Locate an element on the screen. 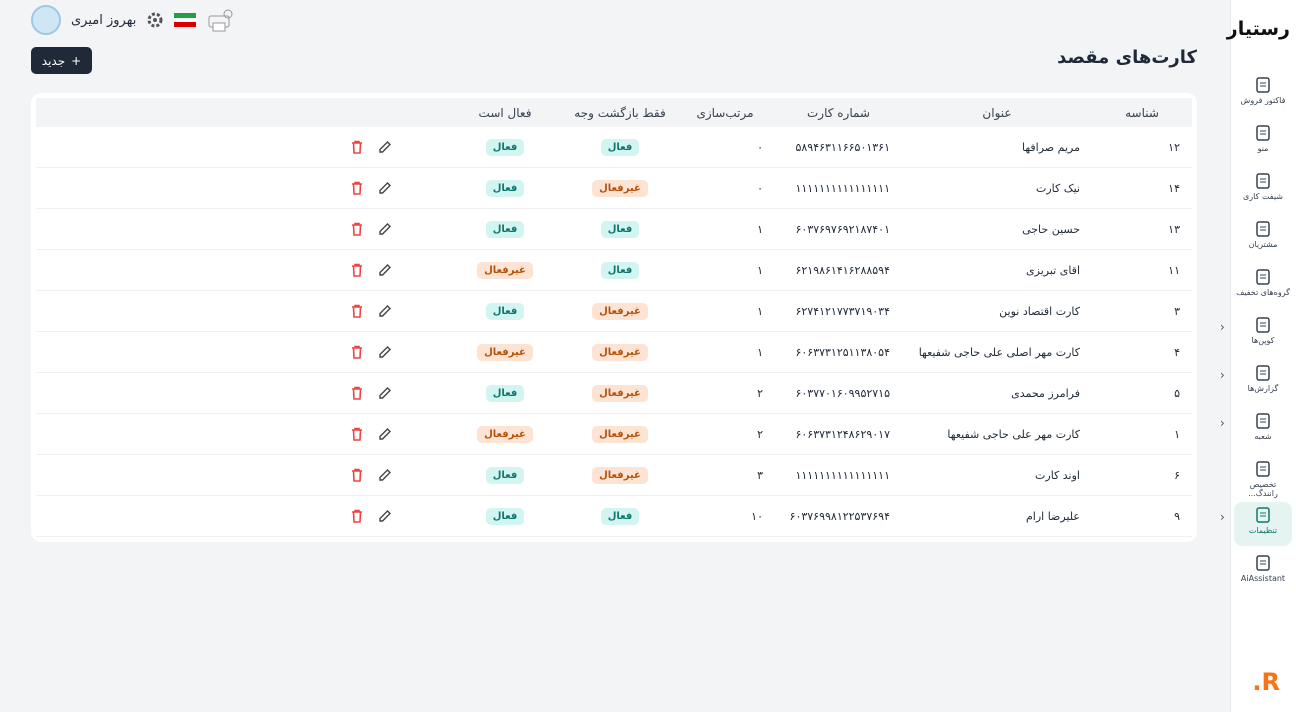  column-header: مرتب‌سازی is located at coordinates (725, 112).